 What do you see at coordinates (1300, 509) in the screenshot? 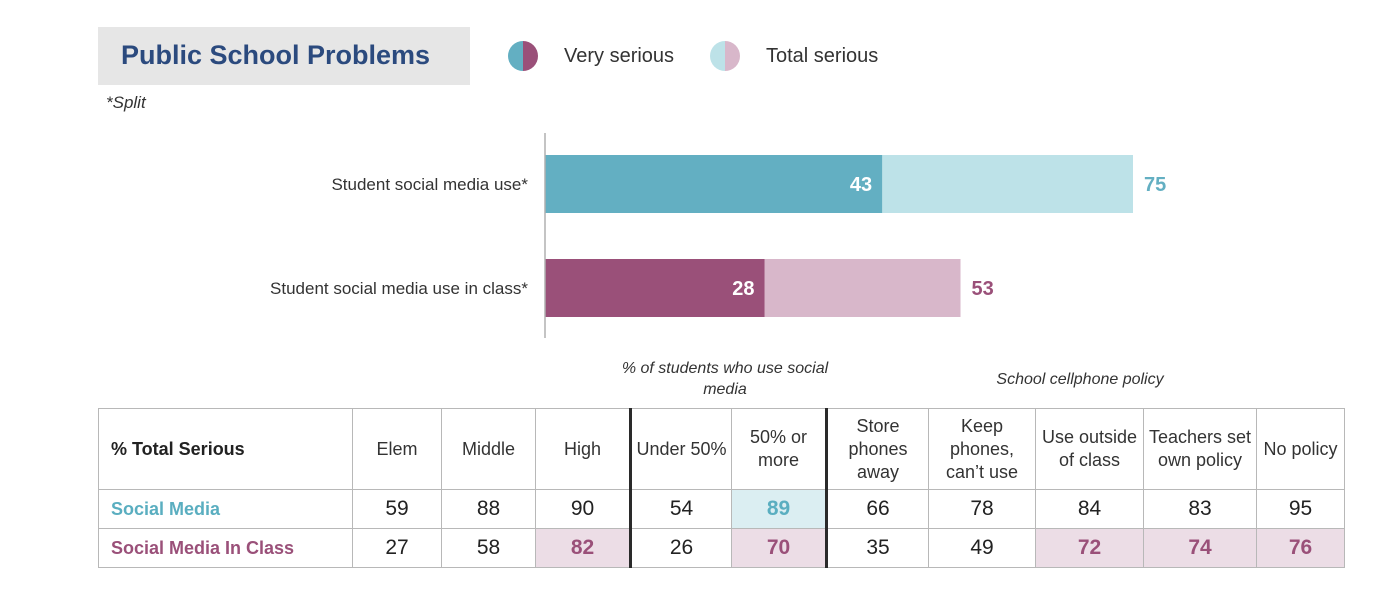
I see `table-cell: 95` at bounding box center [1300, 509].